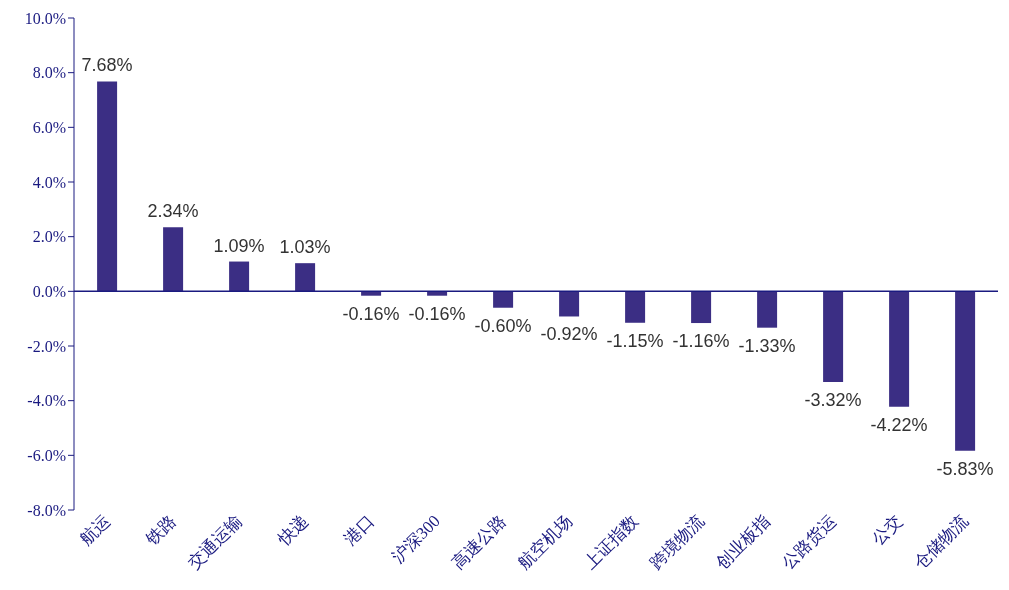  I want to click on x-tick-label: 快递, so click(292, 530).